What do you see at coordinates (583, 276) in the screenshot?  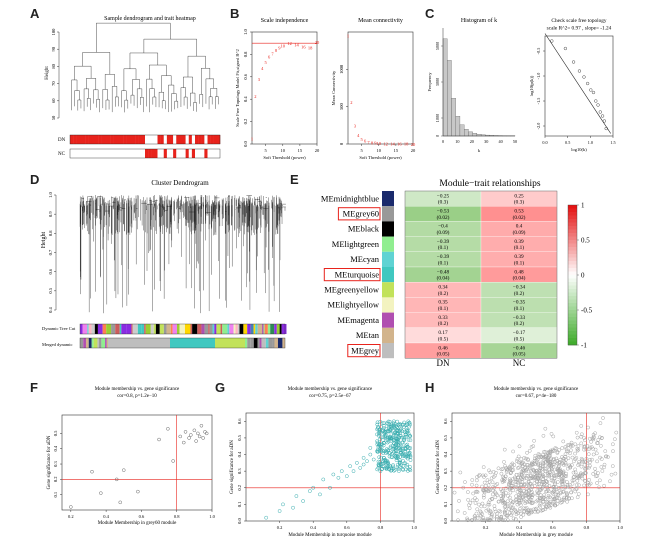 I see `legend-tick-label: 0` at bounding box center [583, 276].